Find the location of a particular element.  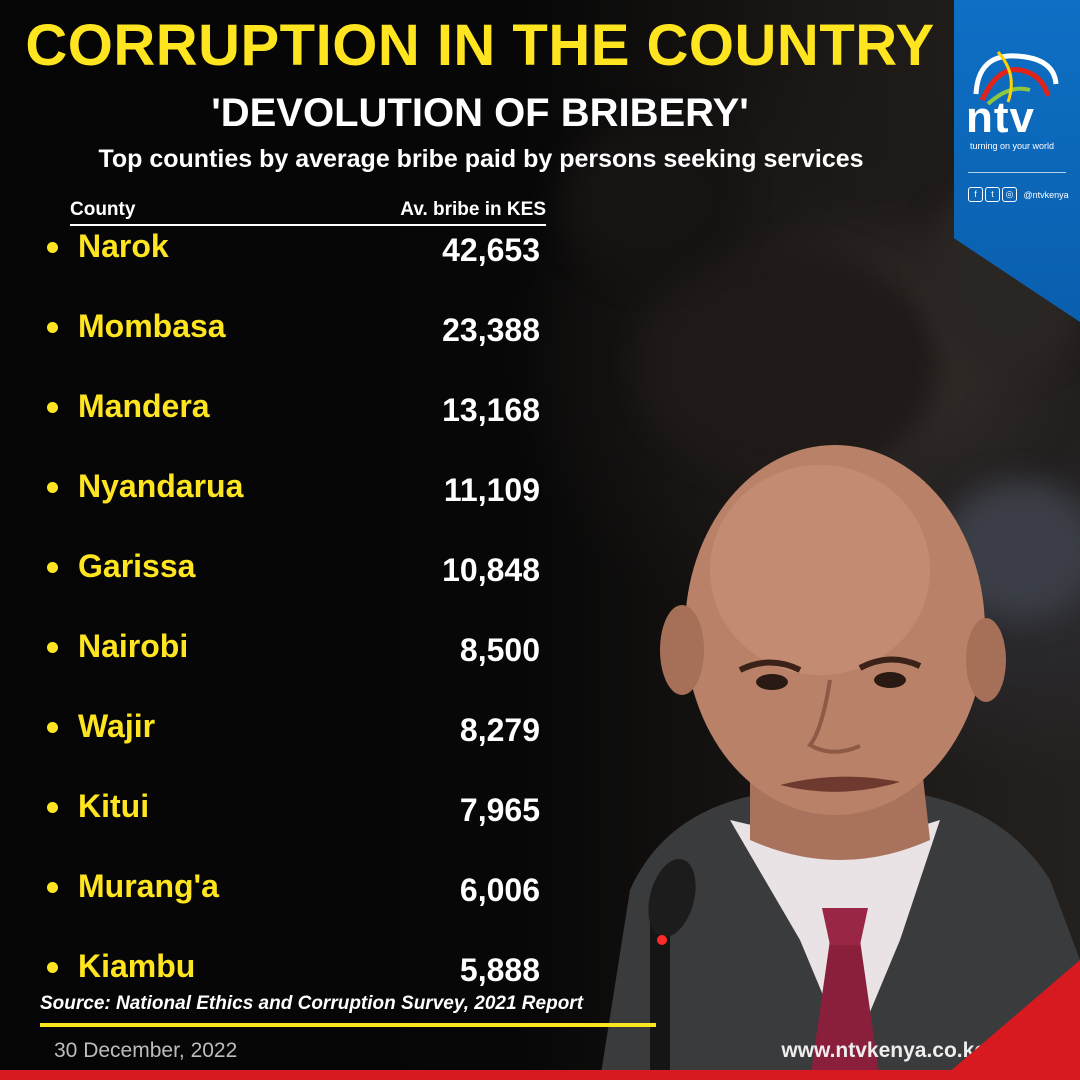

corner-accent is located at coordinates (1010, 1020).